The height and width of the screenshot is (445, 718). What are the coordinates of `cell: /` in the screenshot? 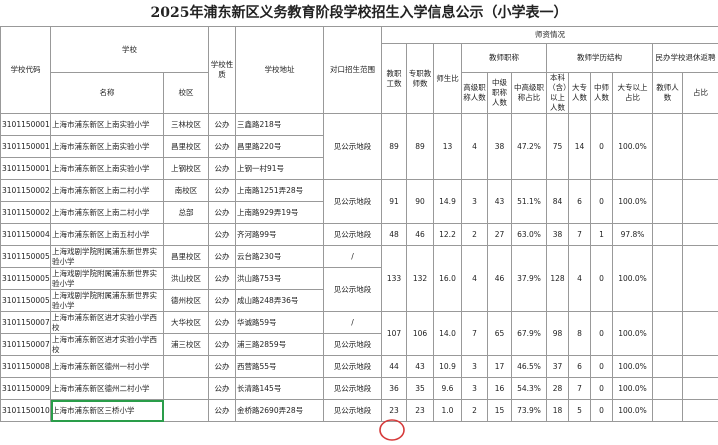 It's located at (352, 322).